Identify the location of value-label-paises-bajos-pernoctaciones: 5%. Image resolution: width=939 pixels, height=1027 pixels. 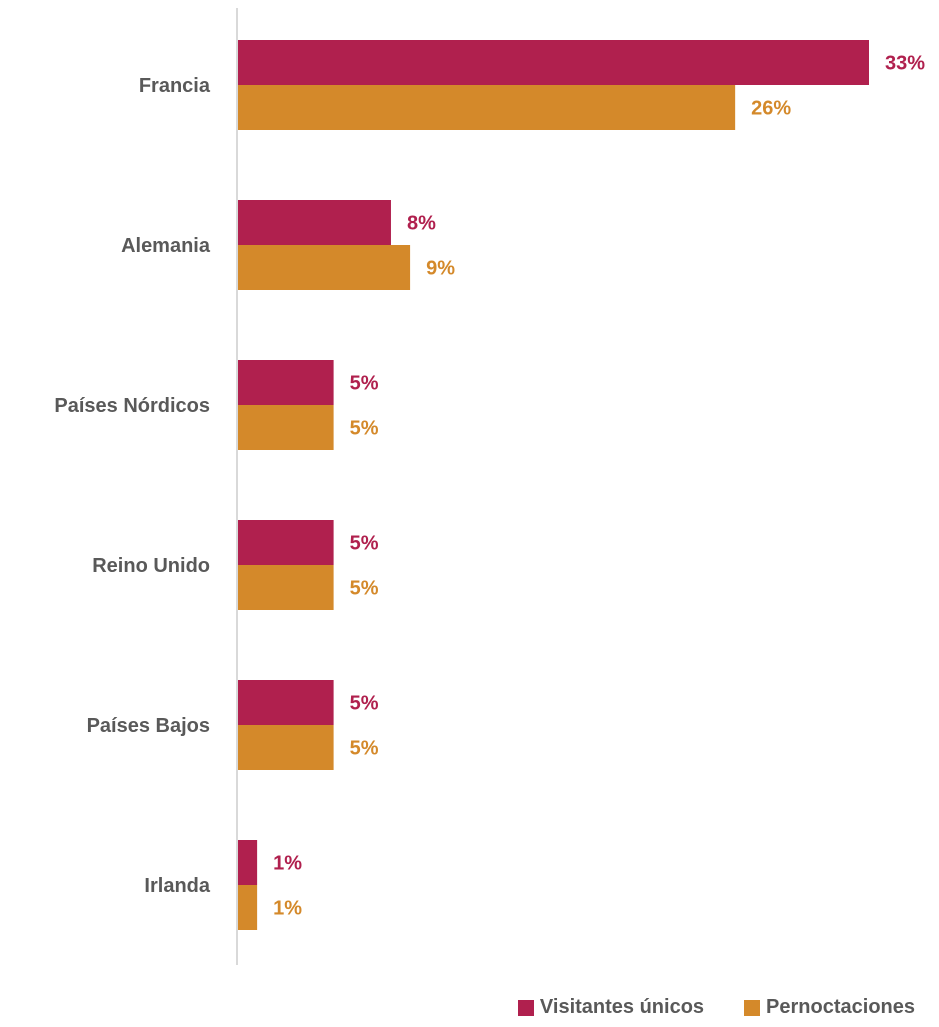
(364, 749).